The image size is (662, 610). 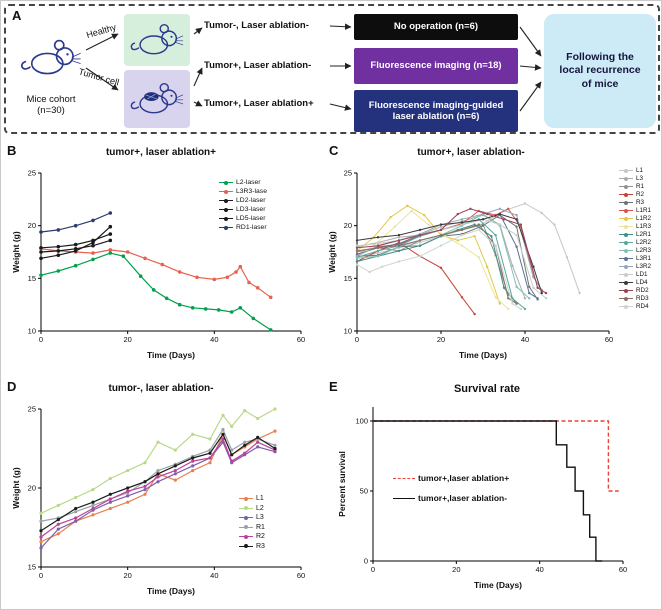 What do you see at coordinates (252, 522) in the screenshot?
I see `legend-d: L1 L2 L3 R1 R2 R3` at bounding box center [252, 522].